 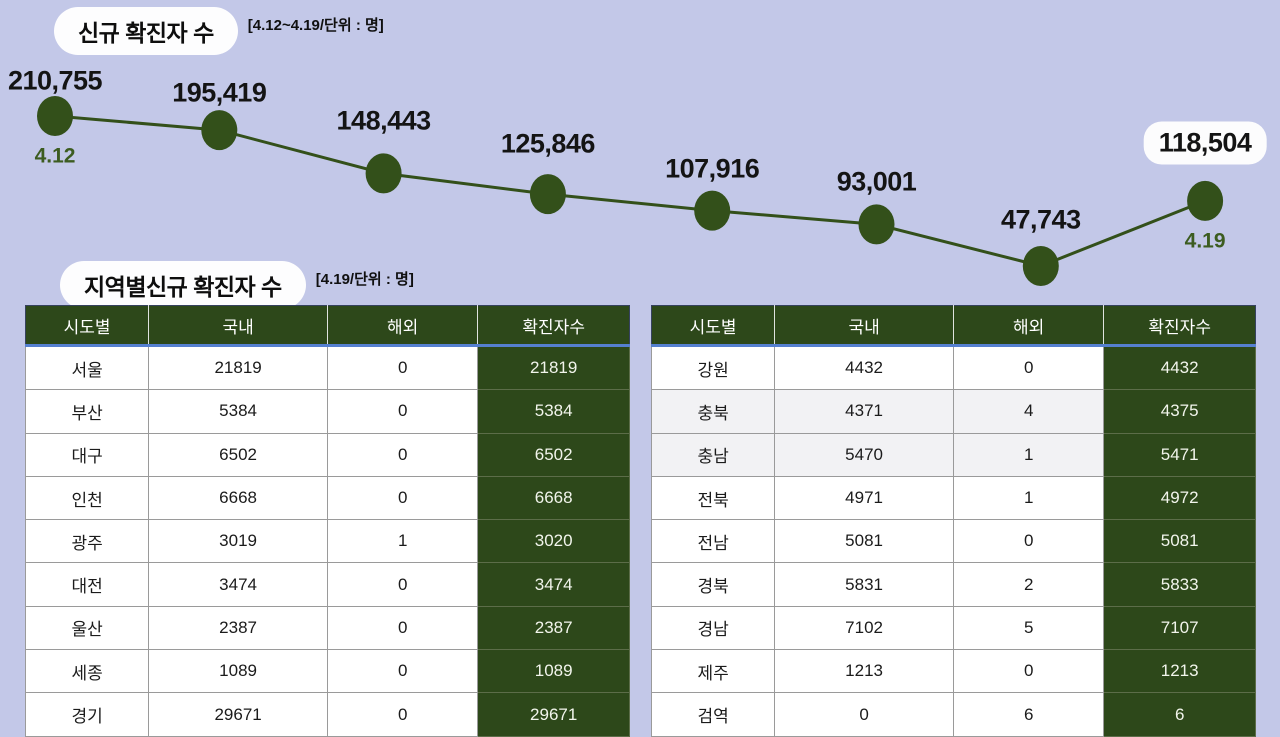 What do you see at coordinates (864, 714) in the screenshot?
I see `cell-domestic: 0` at bounding box center [864, 714].